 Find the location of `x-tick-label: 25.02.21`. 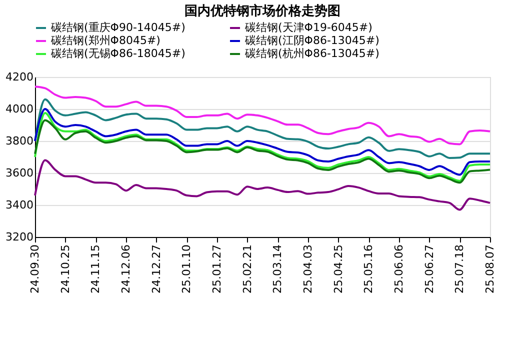

x-tick-label: 25.02.21 is located at coordinates (247, 269).